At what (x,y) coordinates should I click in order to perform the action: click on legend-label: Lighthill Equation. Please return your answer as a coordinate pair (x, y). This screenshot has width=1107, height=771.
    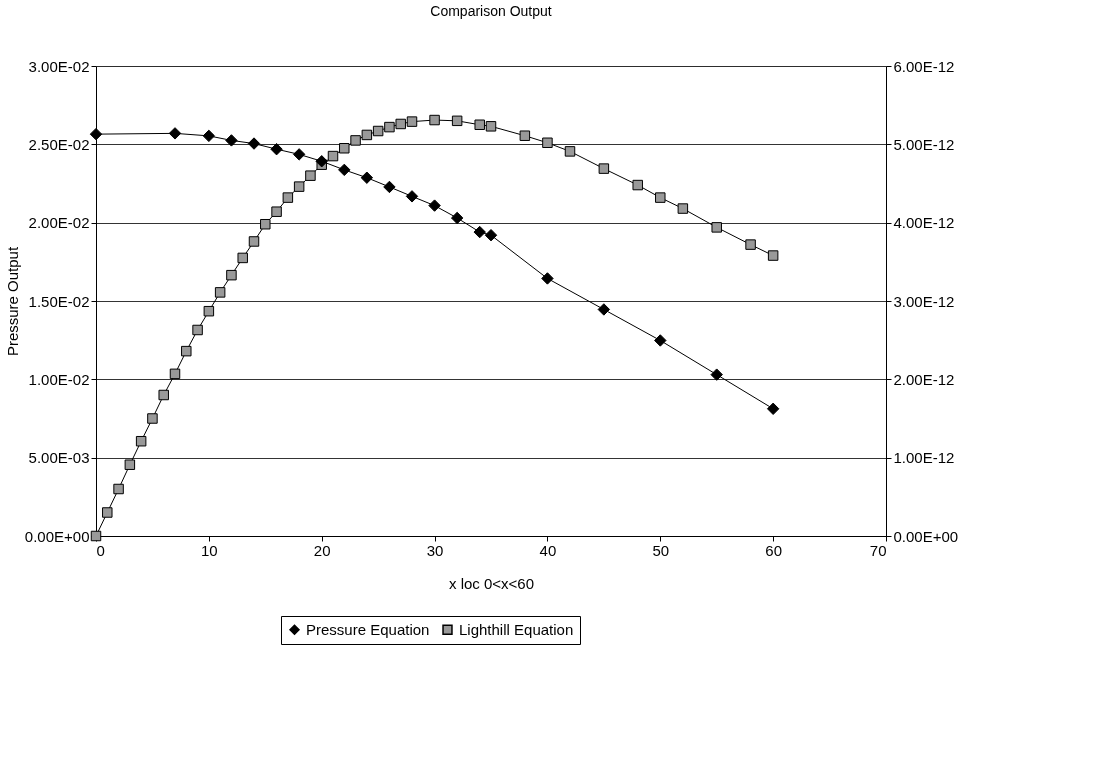
    Looking at the image, I should click on (516, 629).